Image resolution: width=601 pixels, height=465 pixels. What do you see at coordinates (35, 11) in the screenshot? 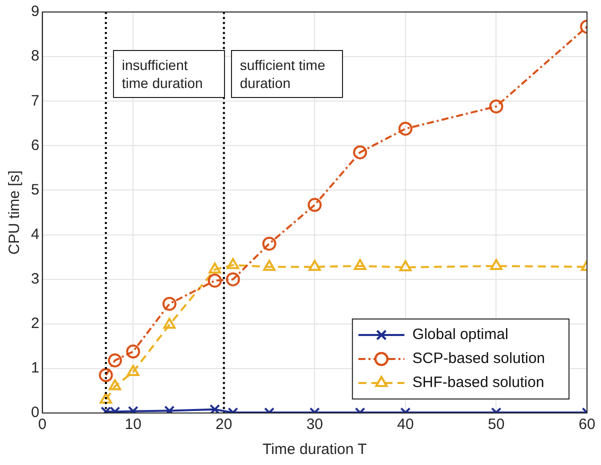
I see `y-tick-label: 9` at bounding box center [35, 11].